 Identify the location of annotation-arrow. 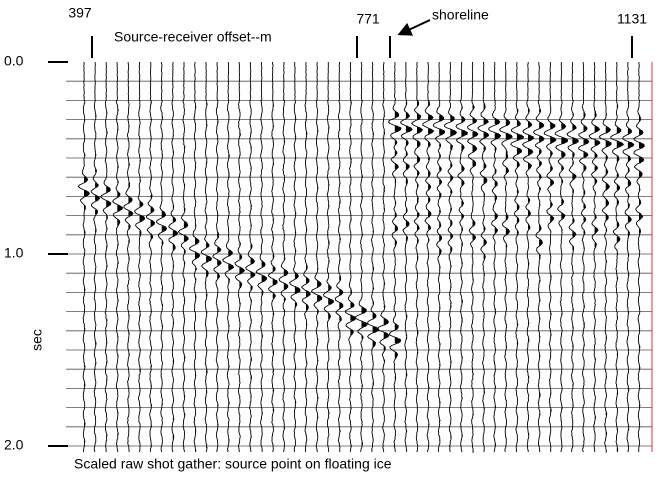
(414, 27).